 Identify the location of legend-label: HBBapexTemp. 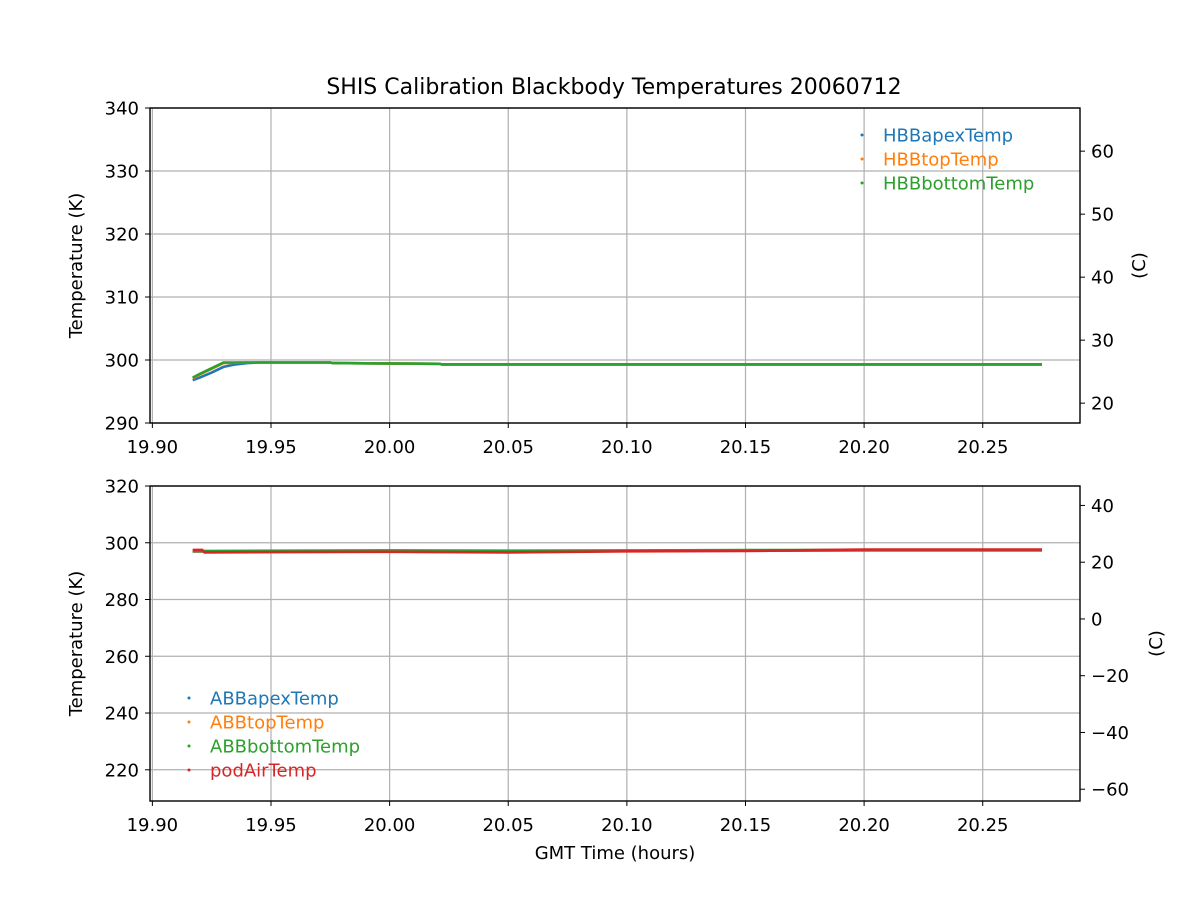
(948, 136).